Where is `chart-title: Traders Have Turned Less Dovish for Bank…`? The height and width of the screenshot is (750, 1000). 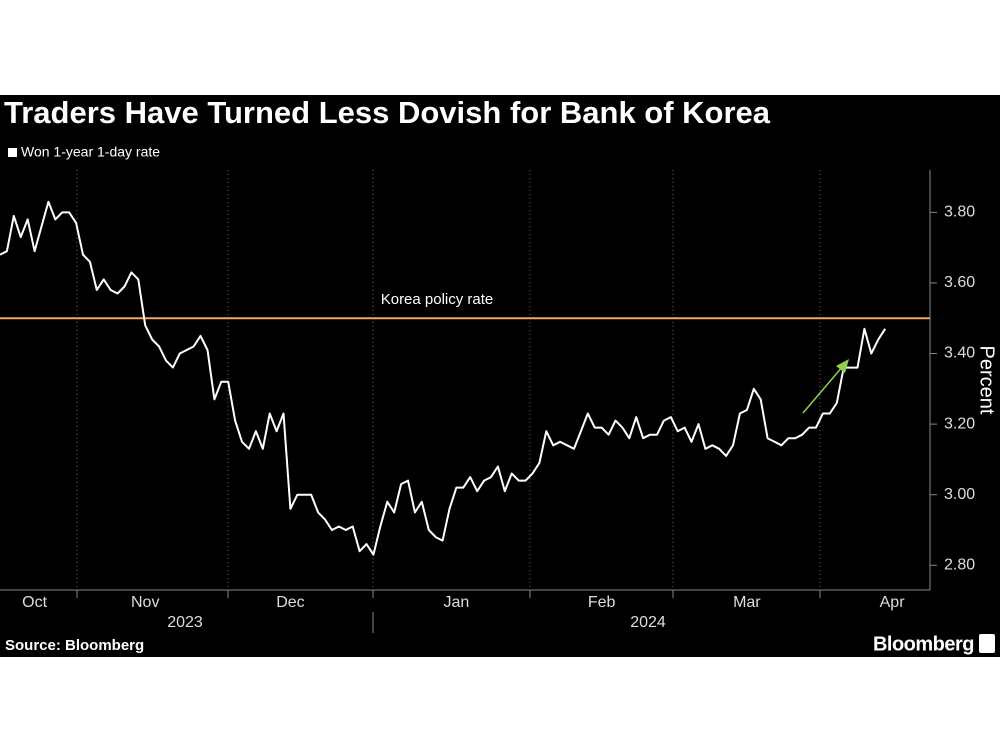
chart-title: Traders Have Turned Less Dovish for Bank… is located at coordinates (387, 112).